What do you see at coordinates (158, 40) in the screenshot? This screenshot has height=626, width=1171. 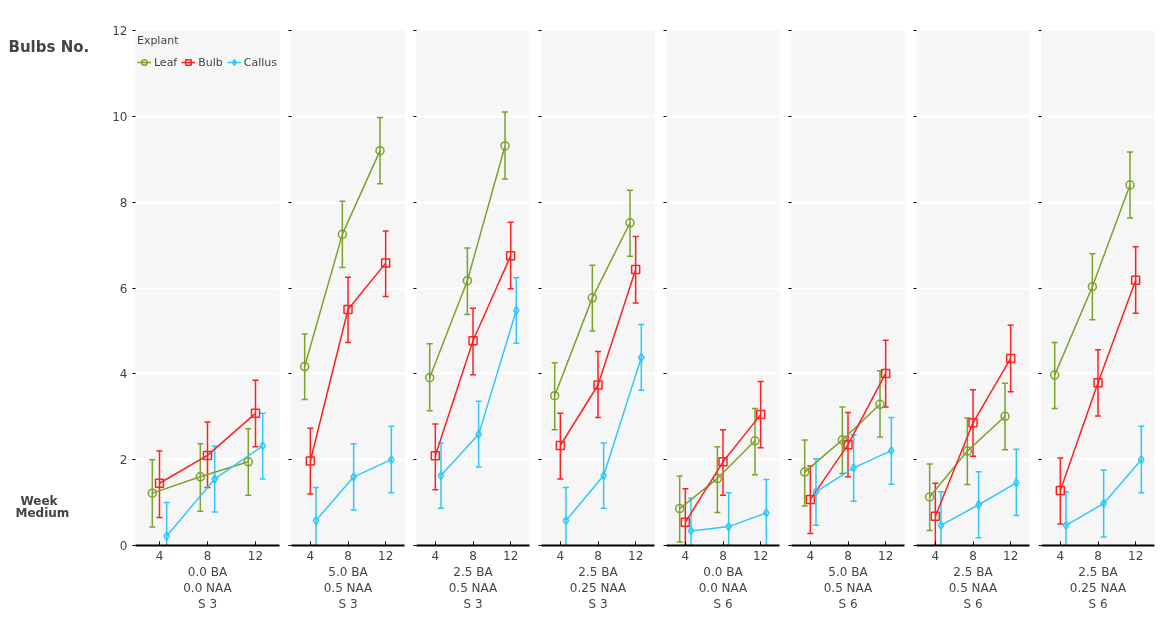 I see `legend-title: Explant` at bounding box center [158, 40].